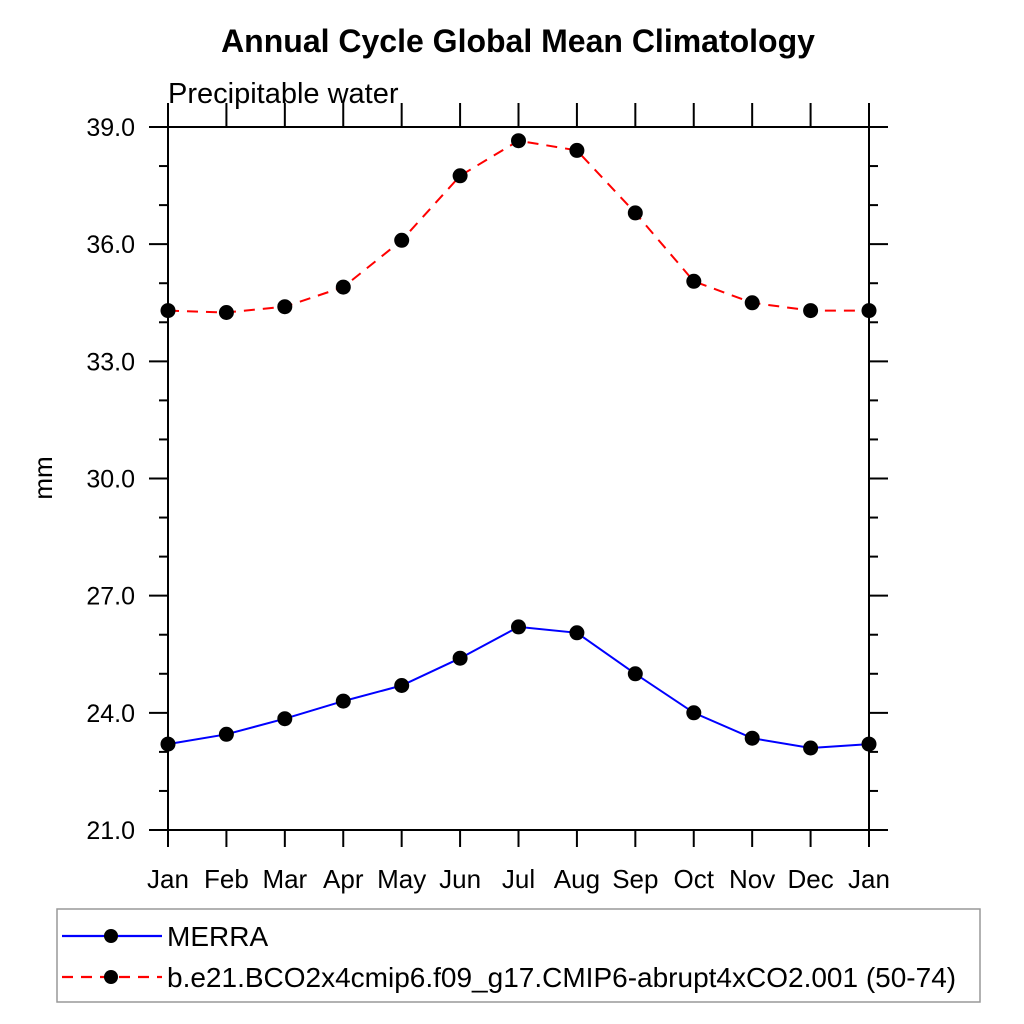 The height and width of the screenshot is (1024, 1024). What do you see at coordinates (752, 879) in the screenshot?
I see `x-tick-label: Nov` at bounding box center [752, 879].